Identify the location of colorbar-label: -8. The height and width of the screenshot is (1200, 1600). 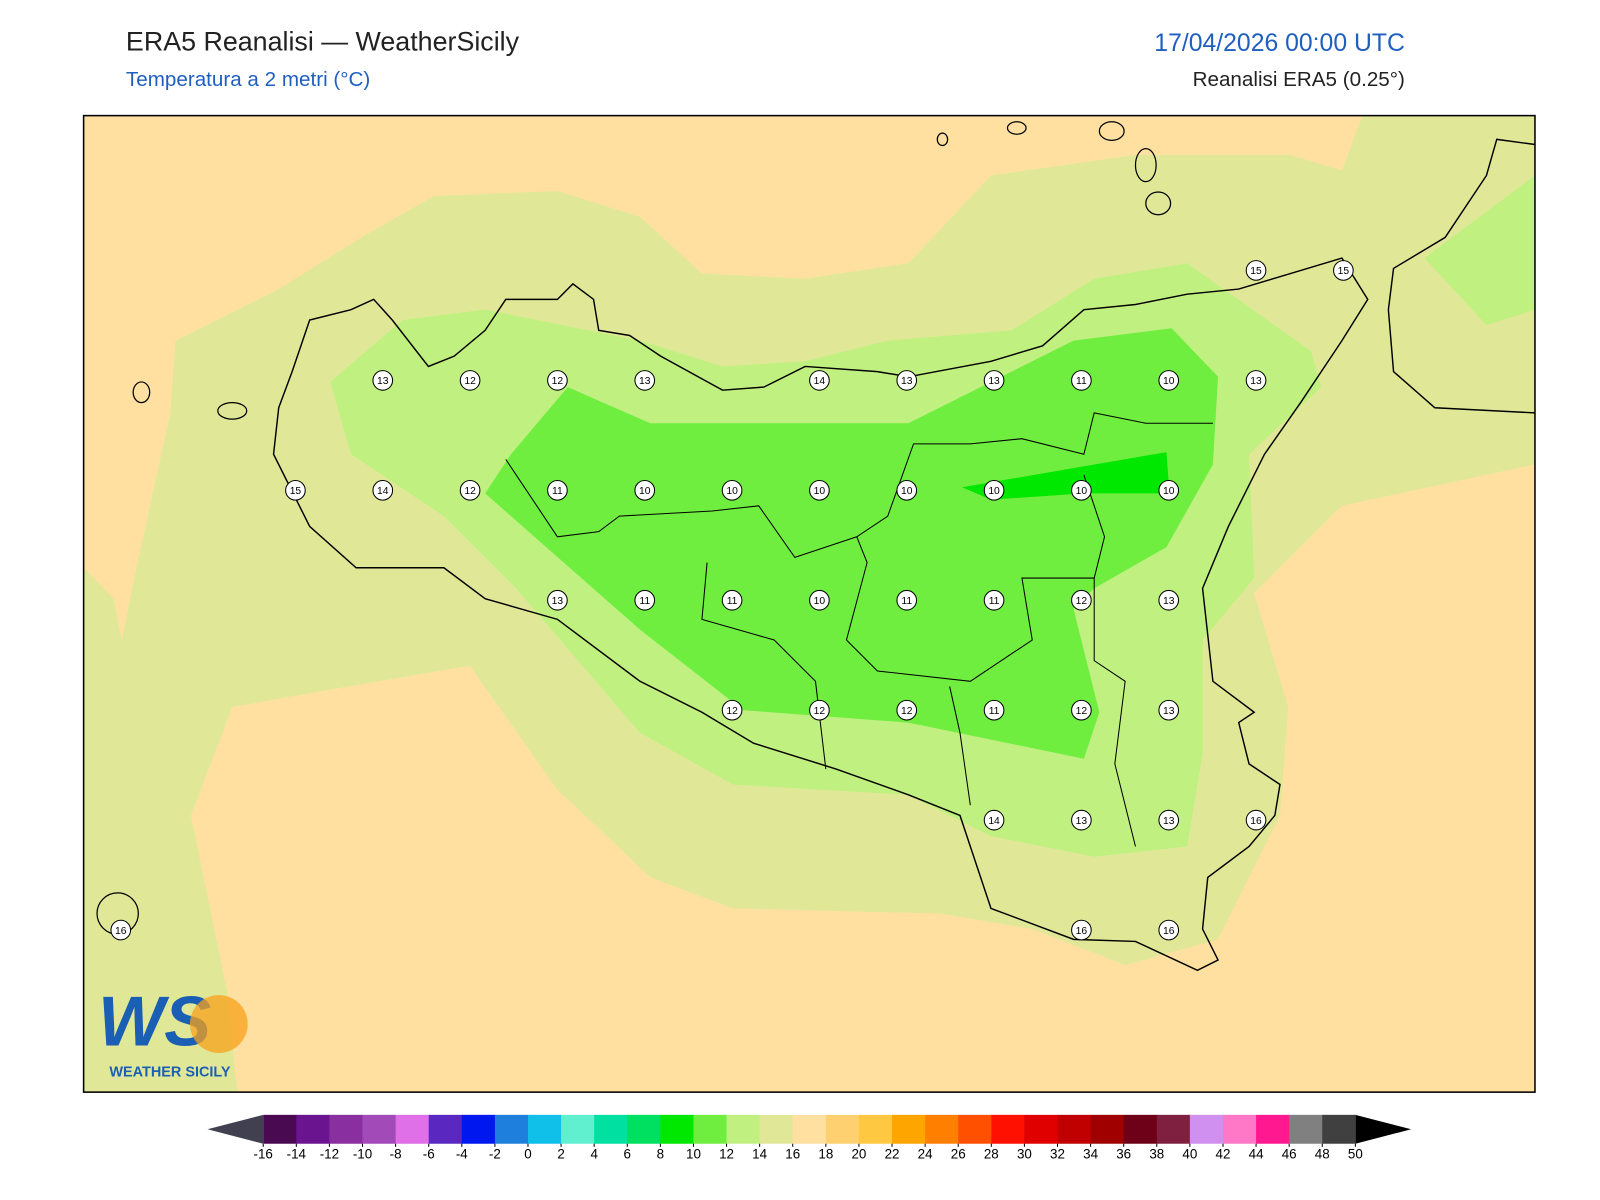
(396, 1154).